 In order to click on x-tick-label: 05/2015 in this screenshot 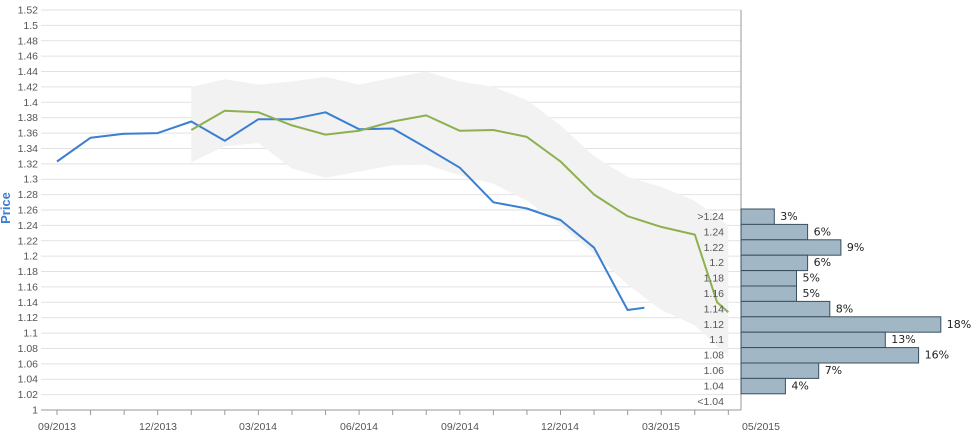, I will do `click(761, 427)`.